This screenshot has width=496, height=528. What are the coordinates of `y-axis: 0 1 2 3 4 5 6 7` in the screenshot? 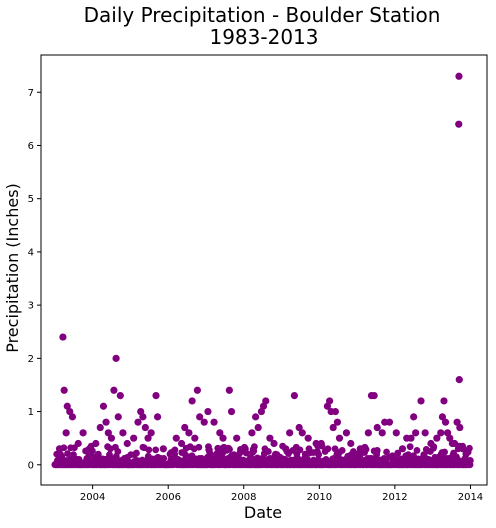 It's located at (34, 279).